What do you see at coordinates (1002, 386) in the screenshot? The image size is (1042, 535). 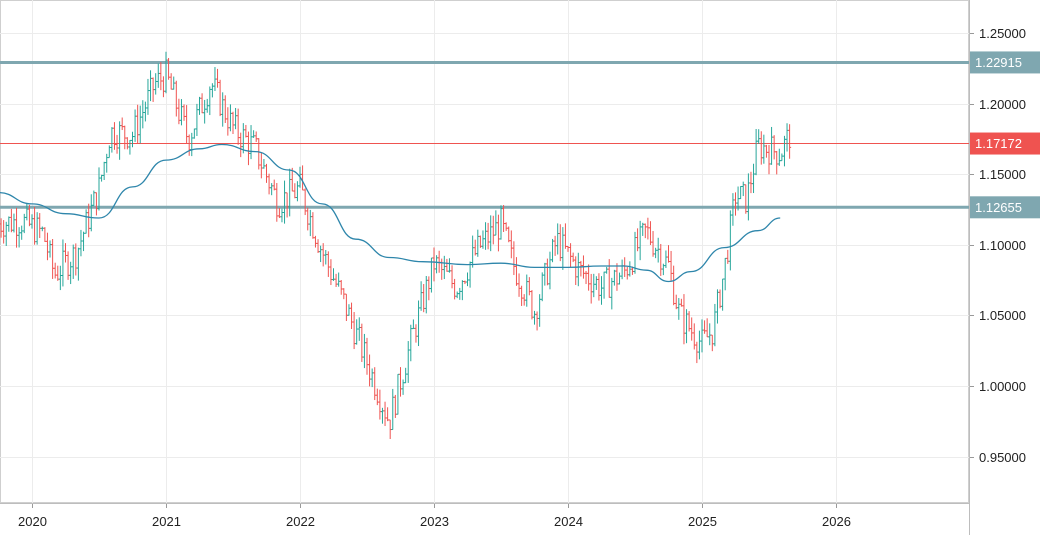 I see `y-tick-label: 1.00000` at bounding box center [1002, 386].